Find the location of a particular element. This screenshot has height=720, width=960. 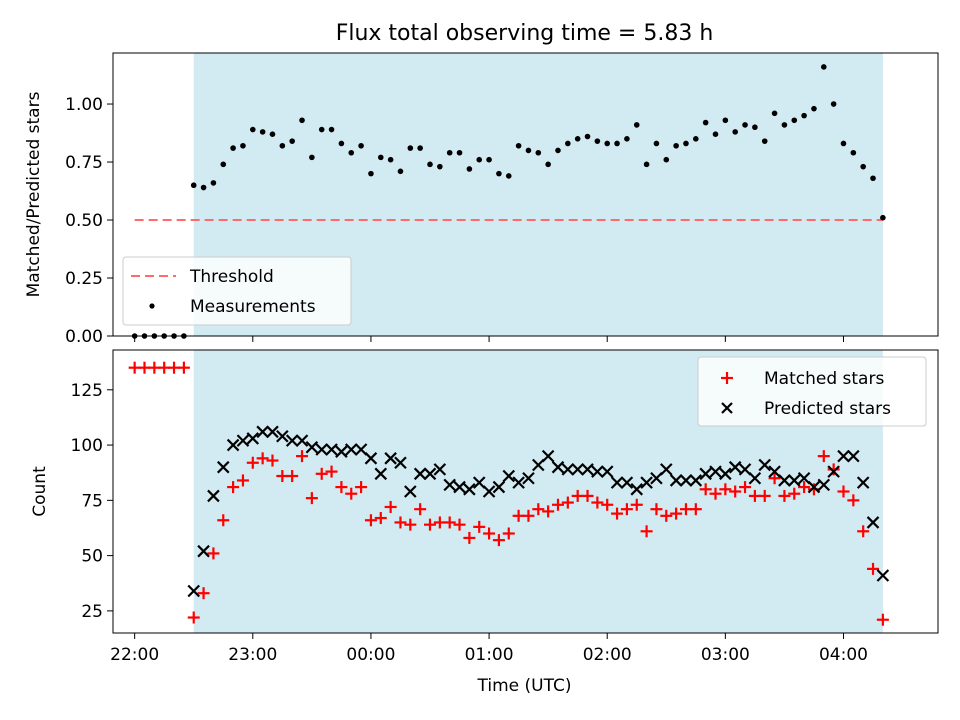

legend-matched-label: Matched stars is located at coordinates (824, 379).